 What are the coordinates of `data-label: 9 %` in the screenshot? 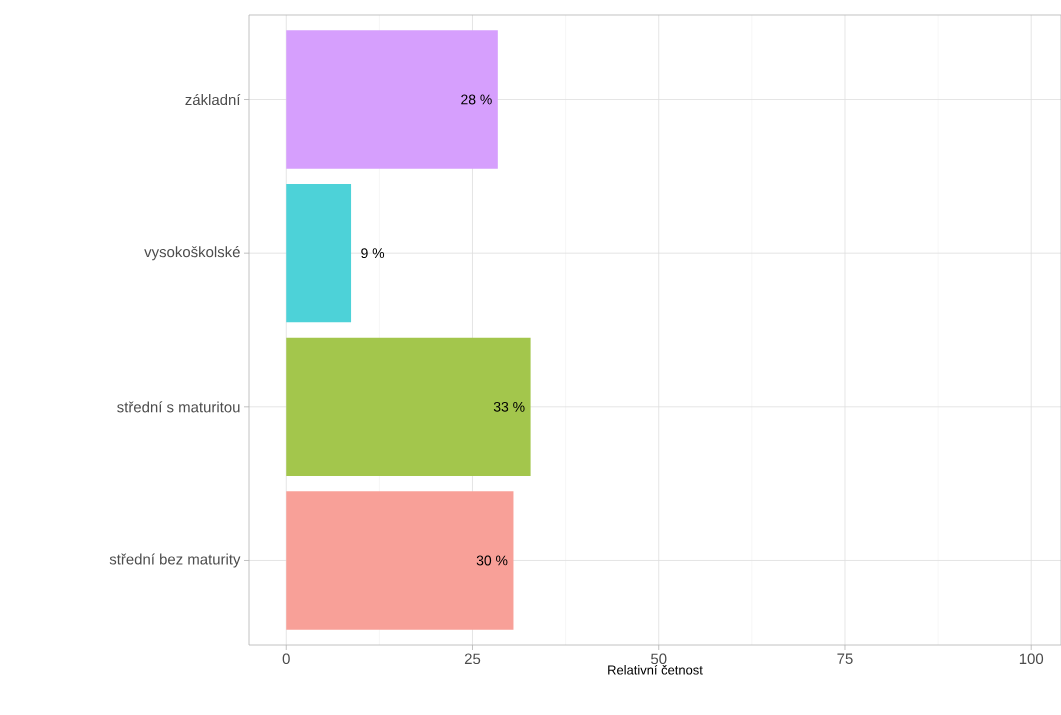 It's located at (373, 253).